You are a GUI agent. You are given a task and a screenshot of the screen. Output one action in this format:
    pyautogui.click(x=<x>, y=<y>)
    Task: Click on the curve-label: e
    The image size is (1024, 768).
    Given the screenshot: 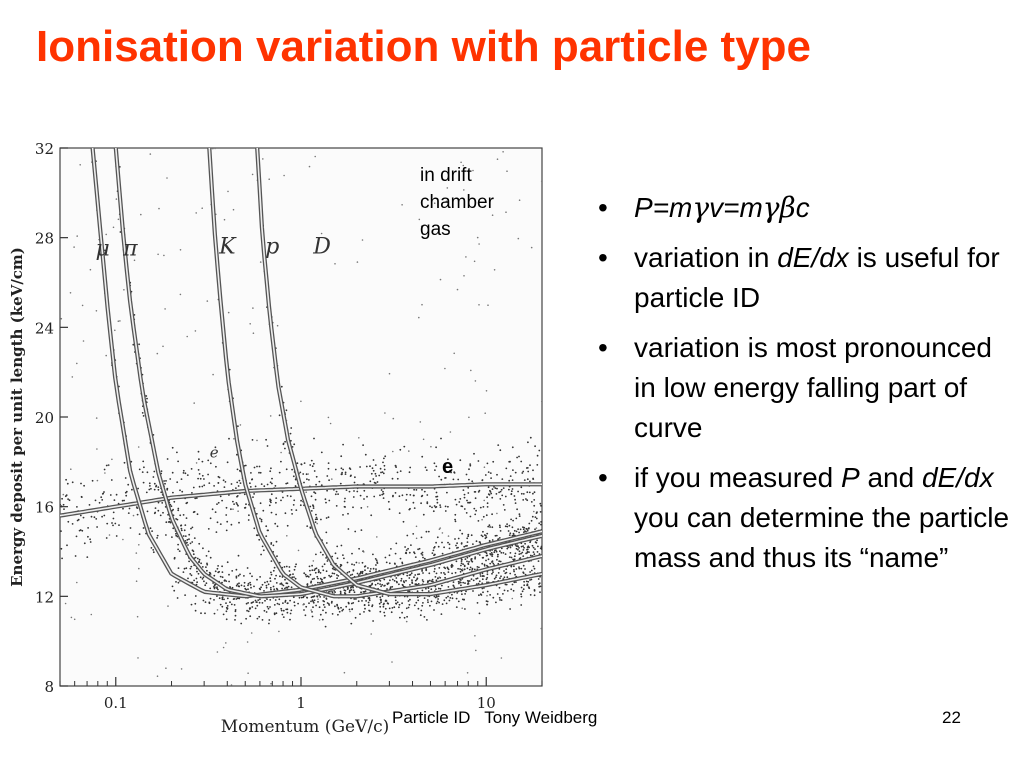 What is the action you would take?
    pyautogui.click(x=214, y=452)
    